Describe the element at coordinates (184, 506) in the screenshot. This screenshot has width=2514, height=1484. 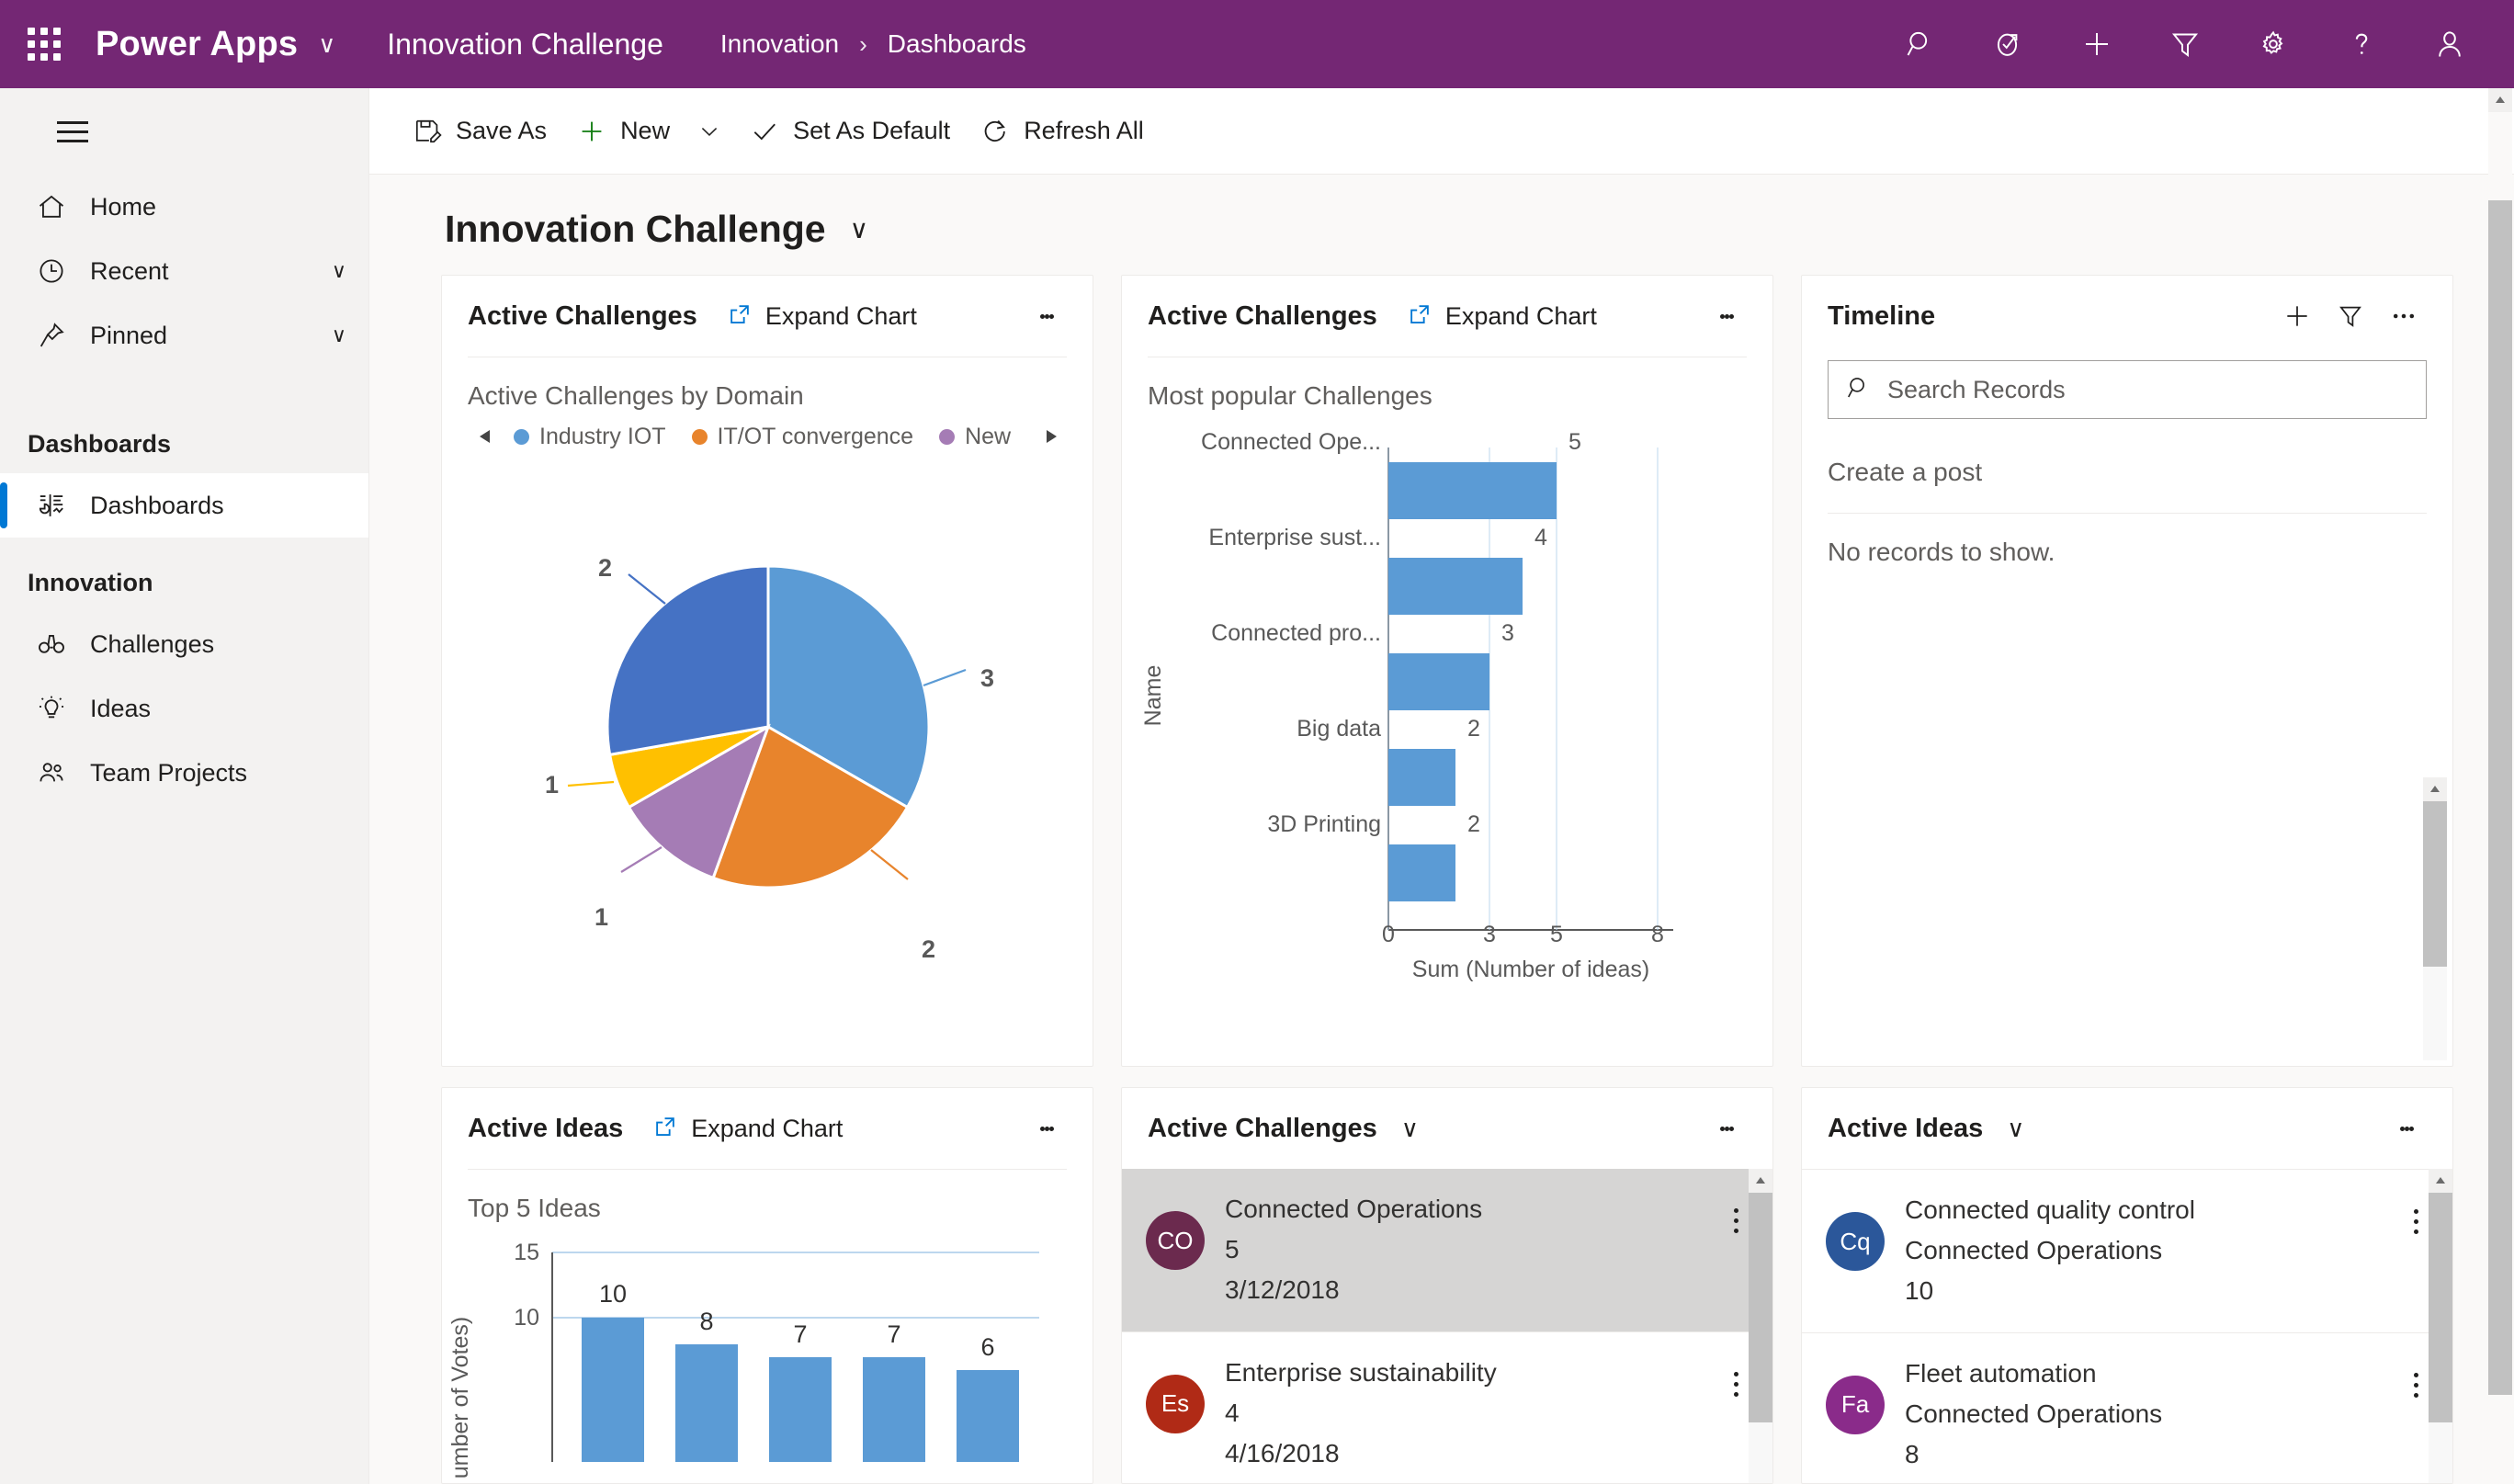
I see `sidebar-item-dashboards: Dashboards` at that location.